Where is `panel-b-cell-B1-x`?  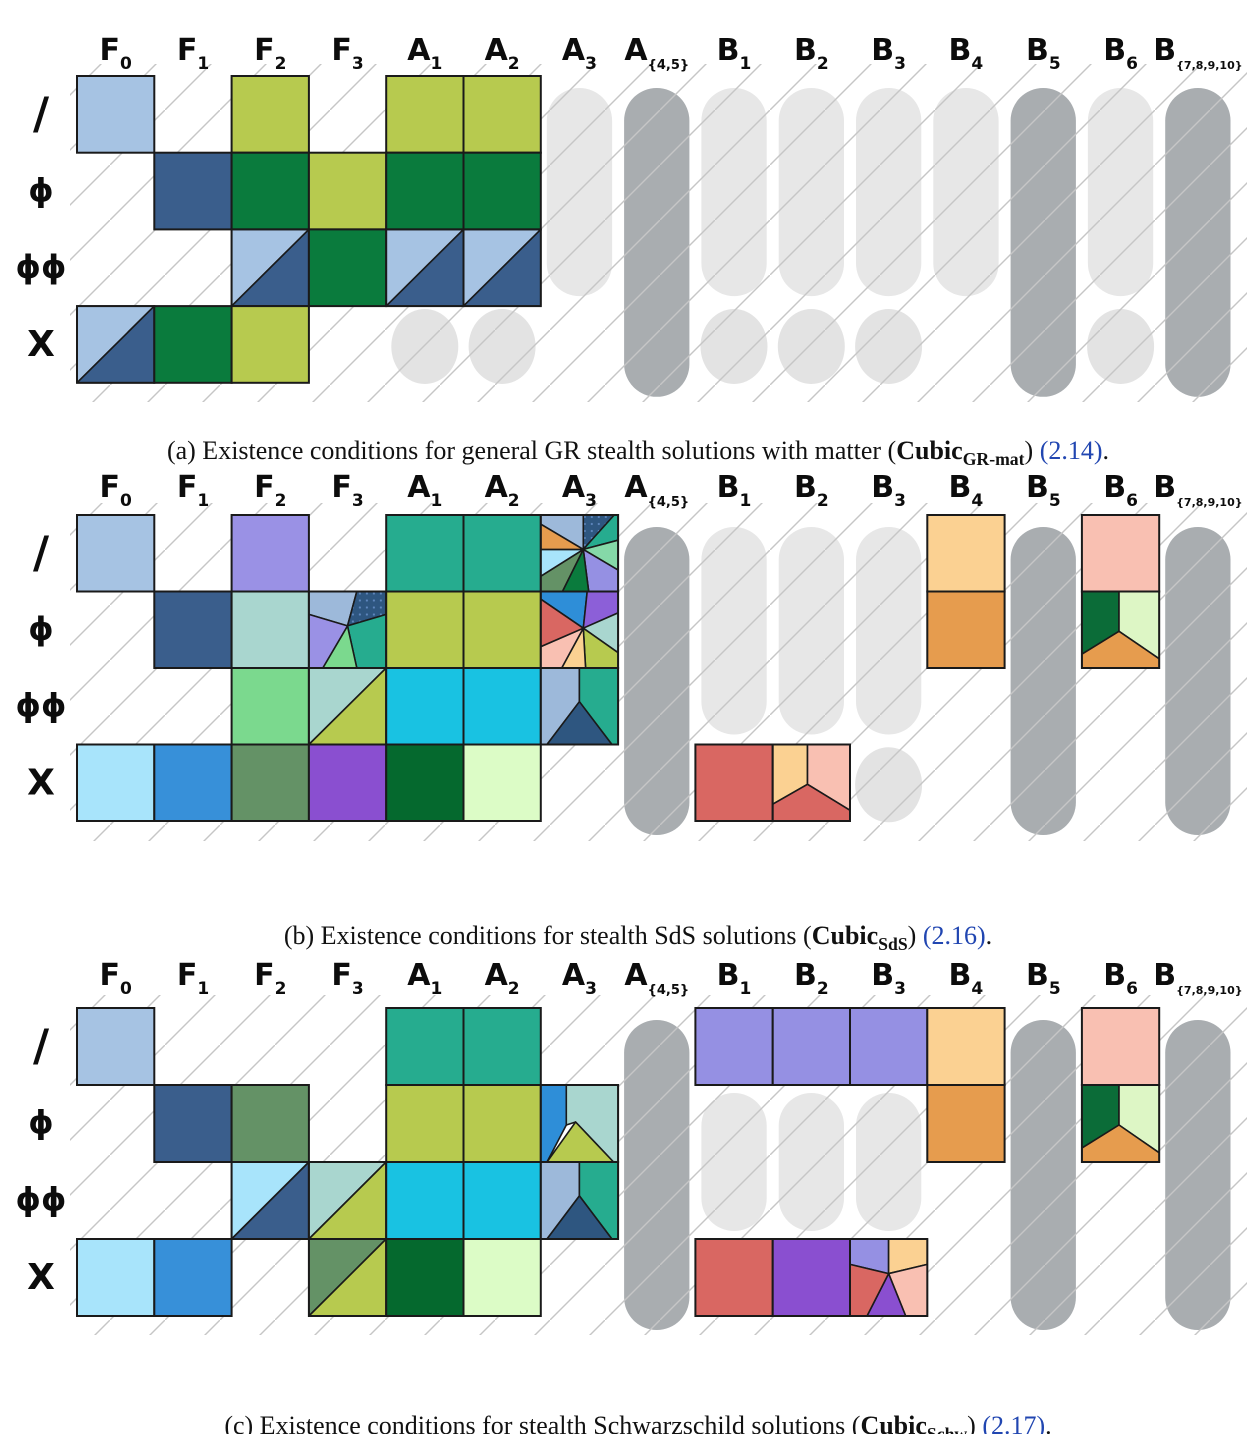 panel-b-cell-B1-x is located at coordinates (734, 782).